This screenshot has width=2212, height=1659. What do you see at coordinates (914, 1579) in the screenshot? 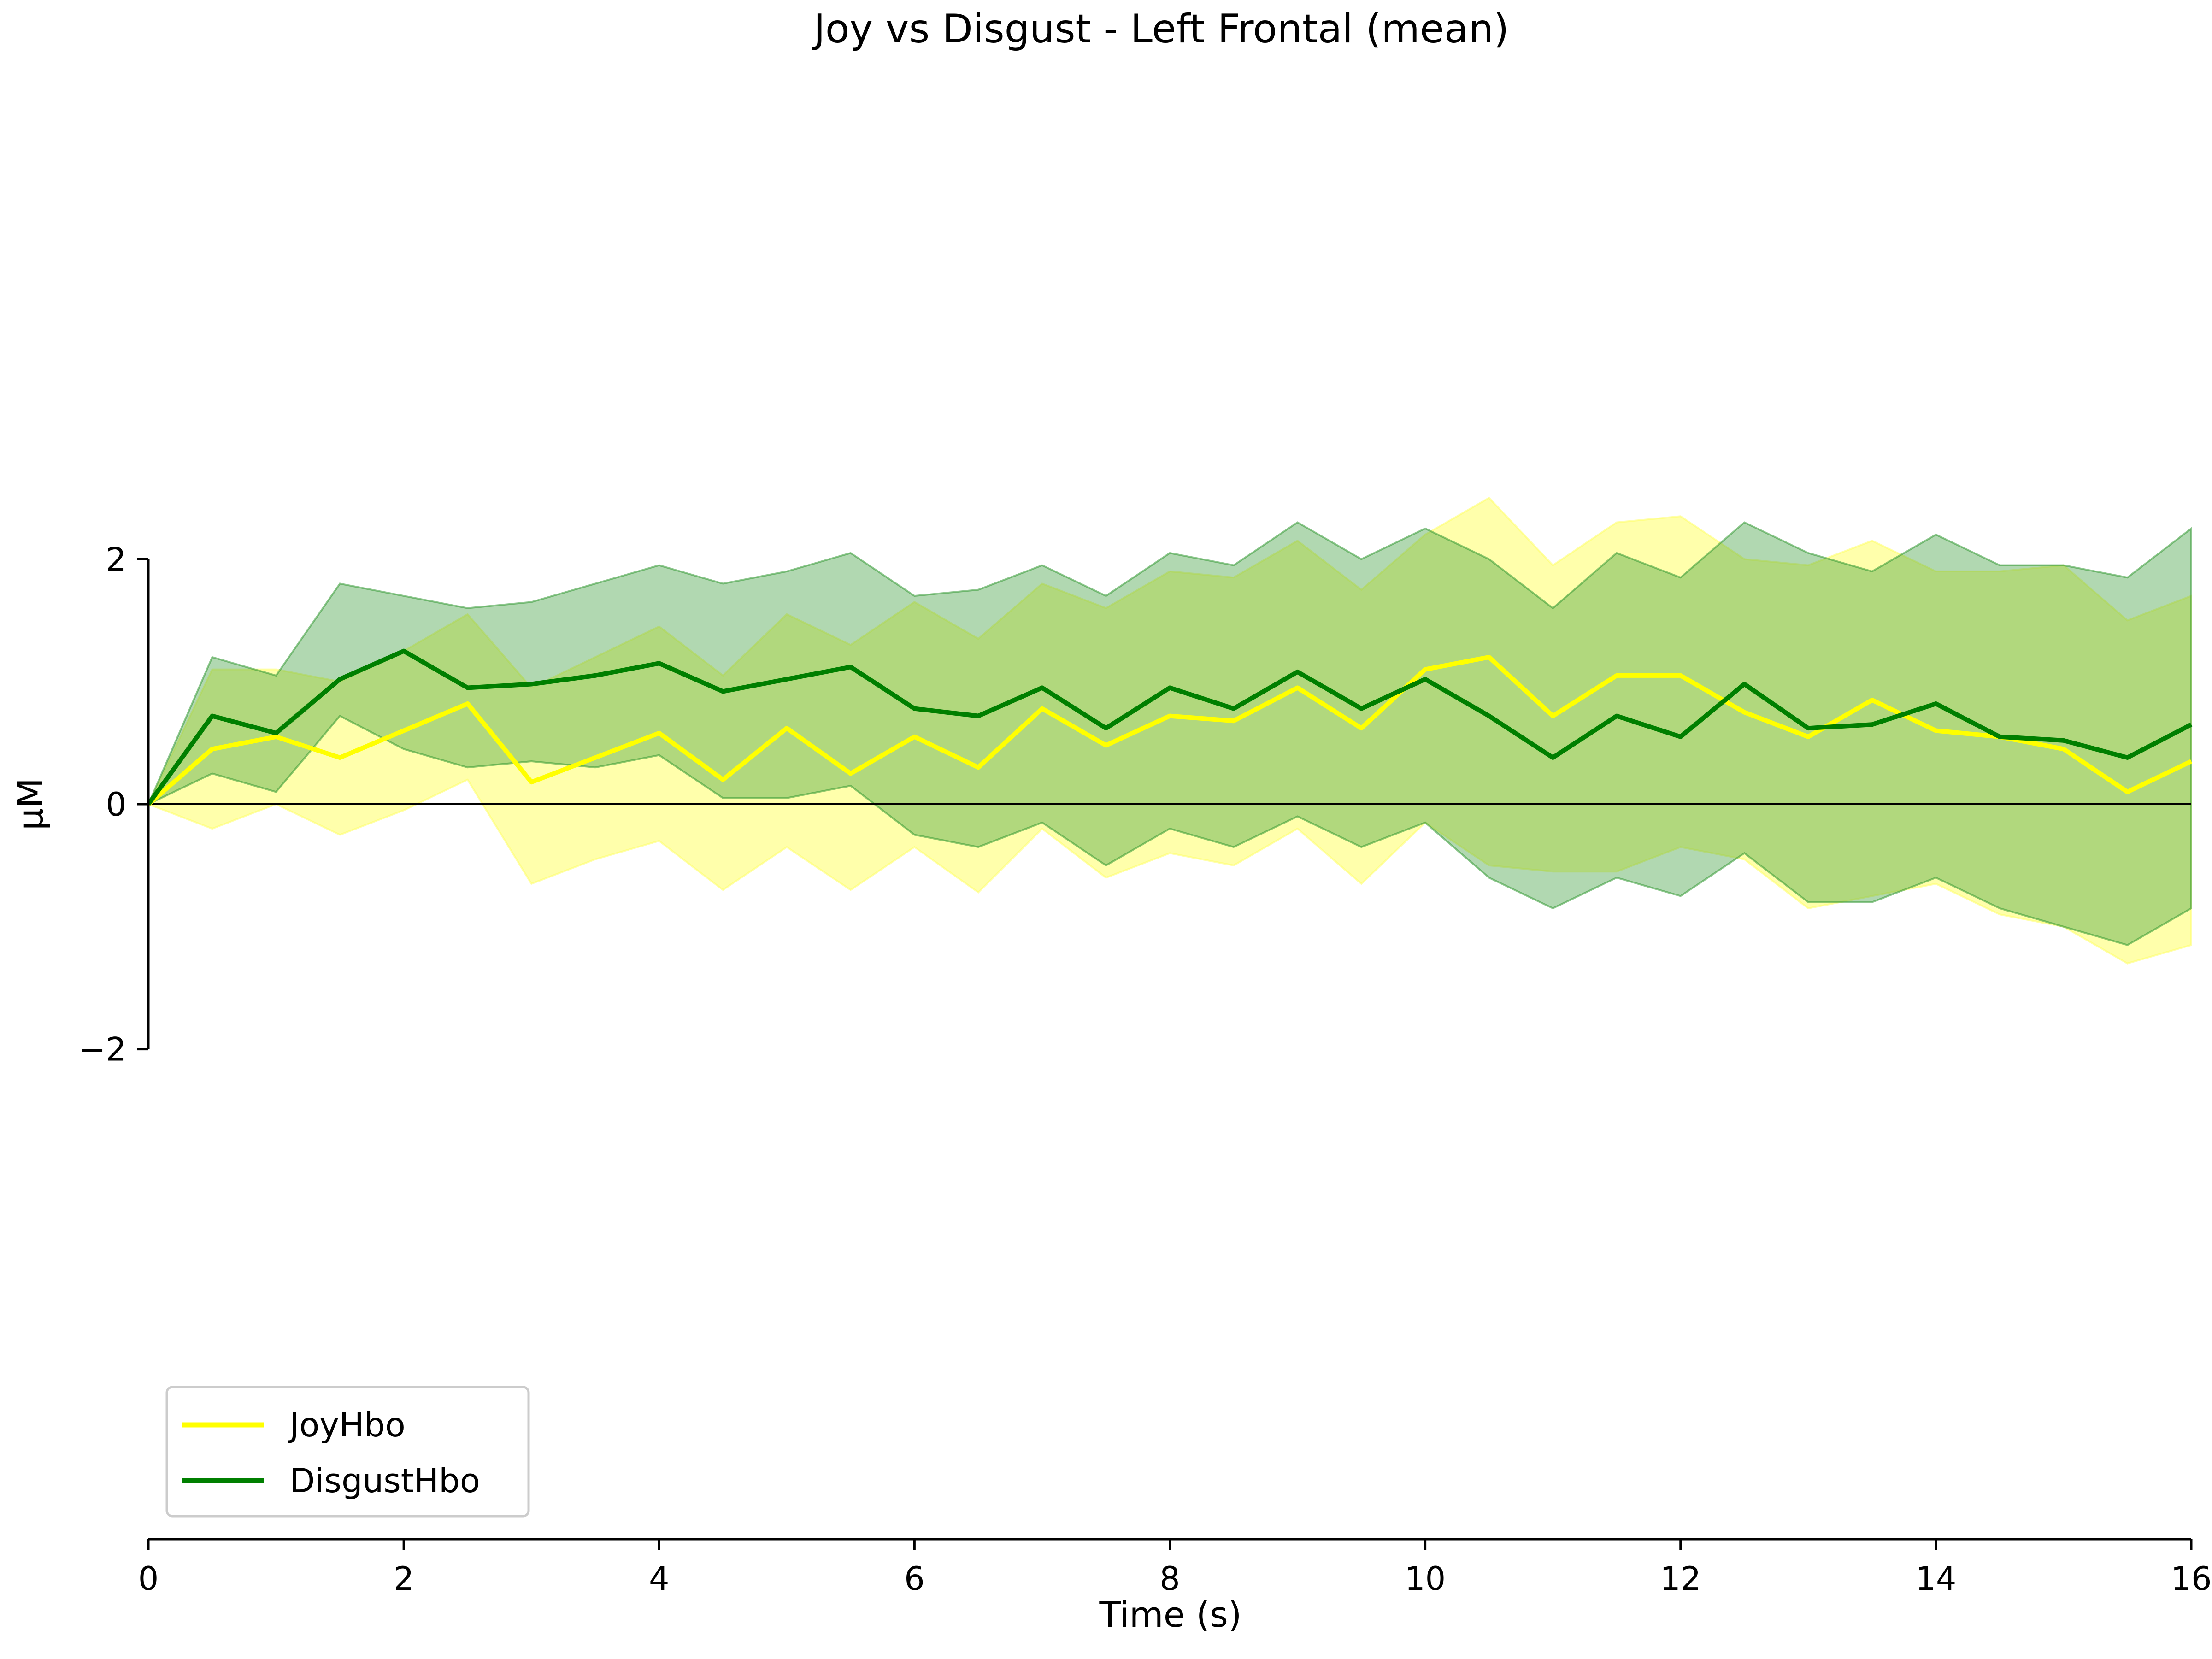
I see `x-tick-label: 6` at bounding box center [914, 1579].